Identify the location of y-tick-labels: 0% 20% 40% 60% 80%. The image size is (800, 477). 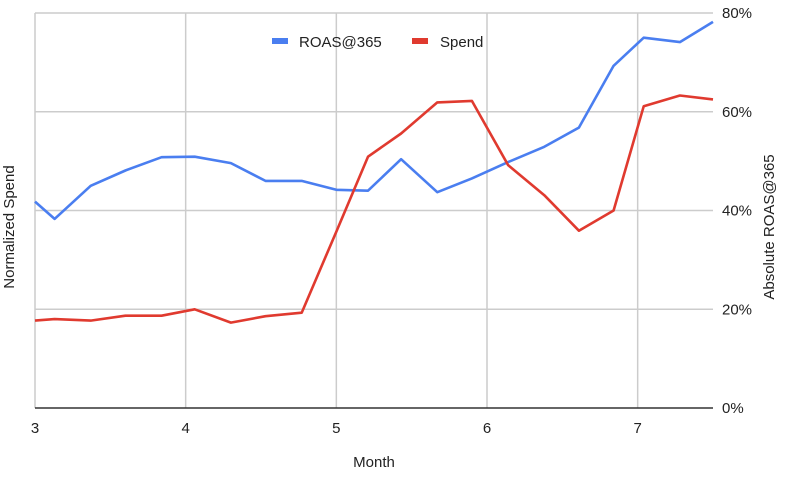
(737, 211).